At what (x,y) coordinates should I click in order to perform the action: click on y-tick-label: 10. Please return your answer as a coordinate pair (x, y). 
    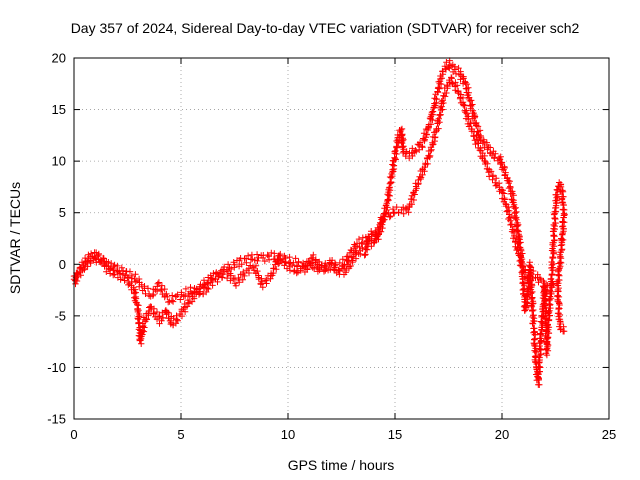
    Looking at the image, I should click on (59, 161).